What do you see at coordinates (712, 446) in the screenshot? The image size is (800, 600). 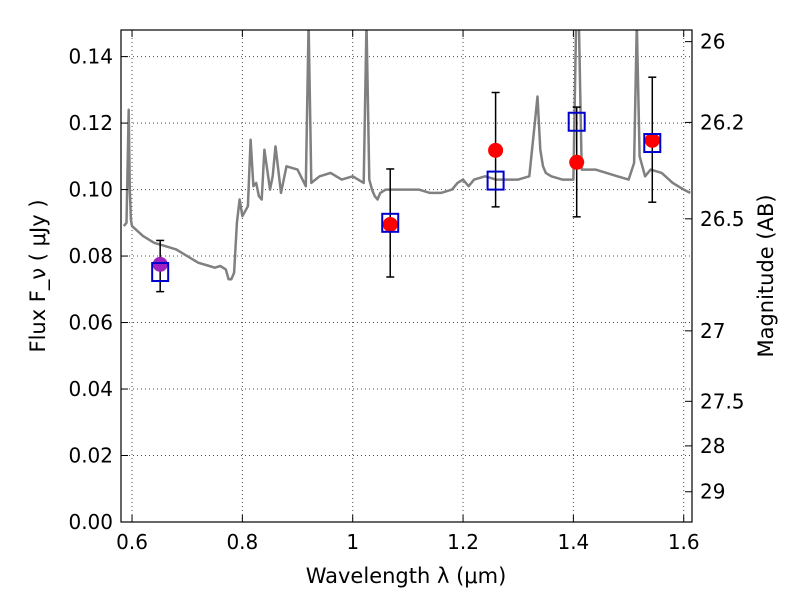 I see `right-tick-label: 28` at bounding box center [712, 446].